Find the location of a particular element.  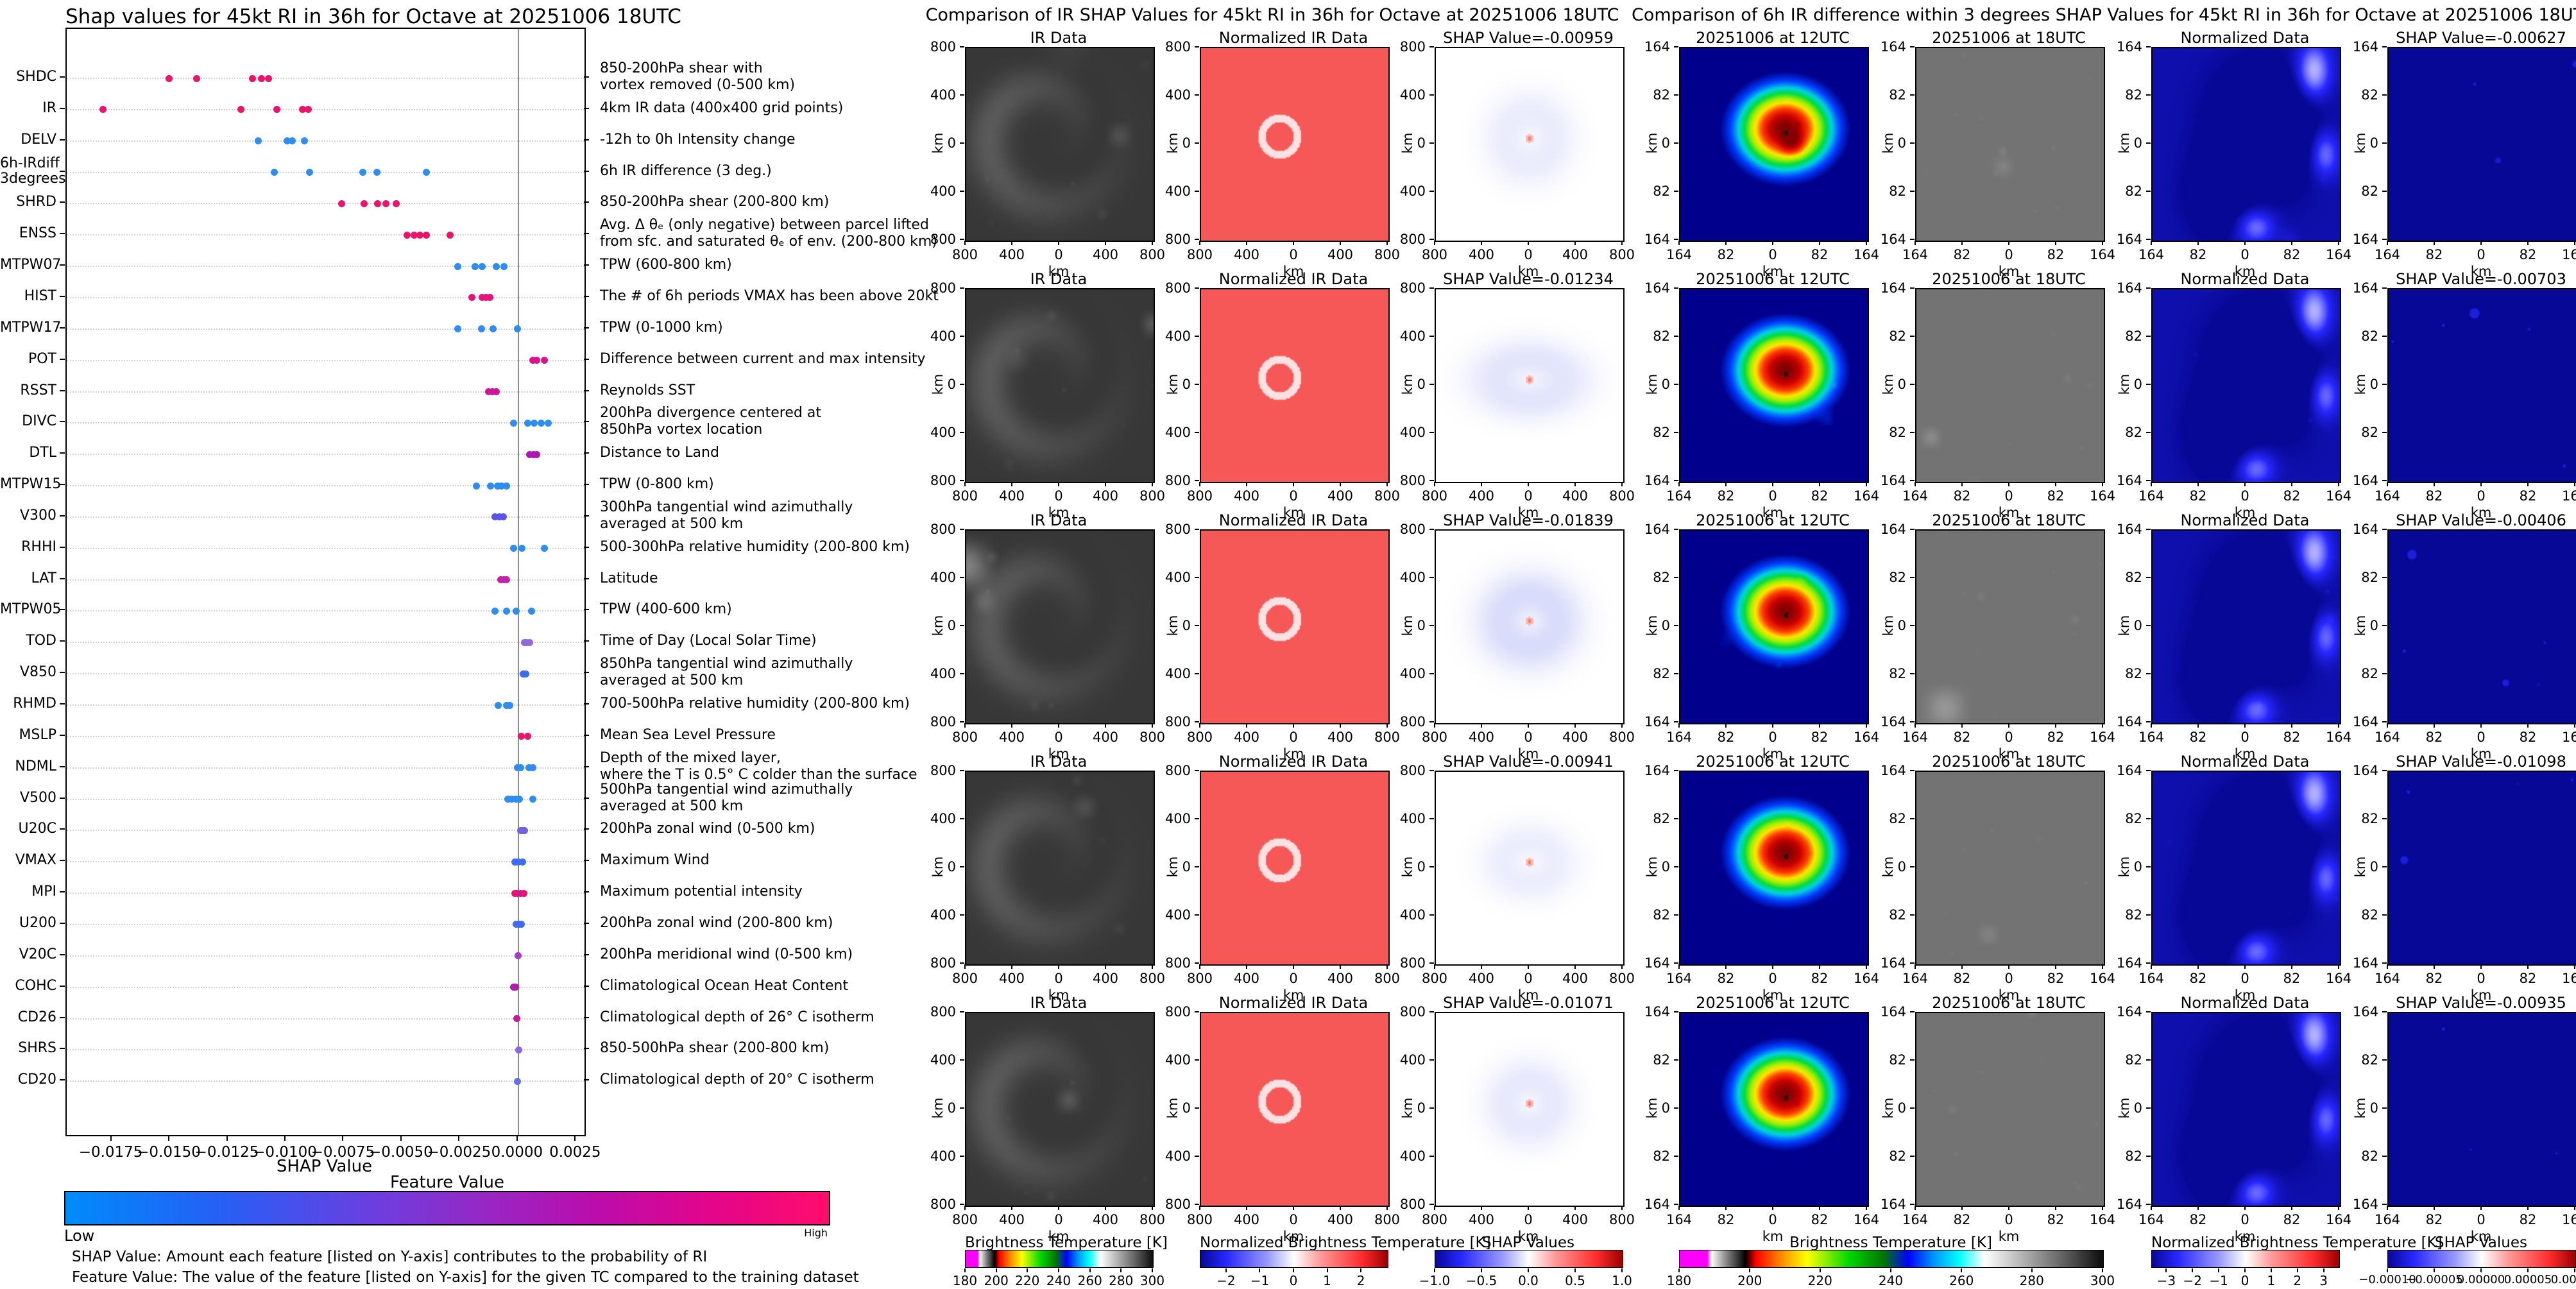

feature-description: 200hPa zonal wind (200-800 km) is located at coordinates (716, 922).